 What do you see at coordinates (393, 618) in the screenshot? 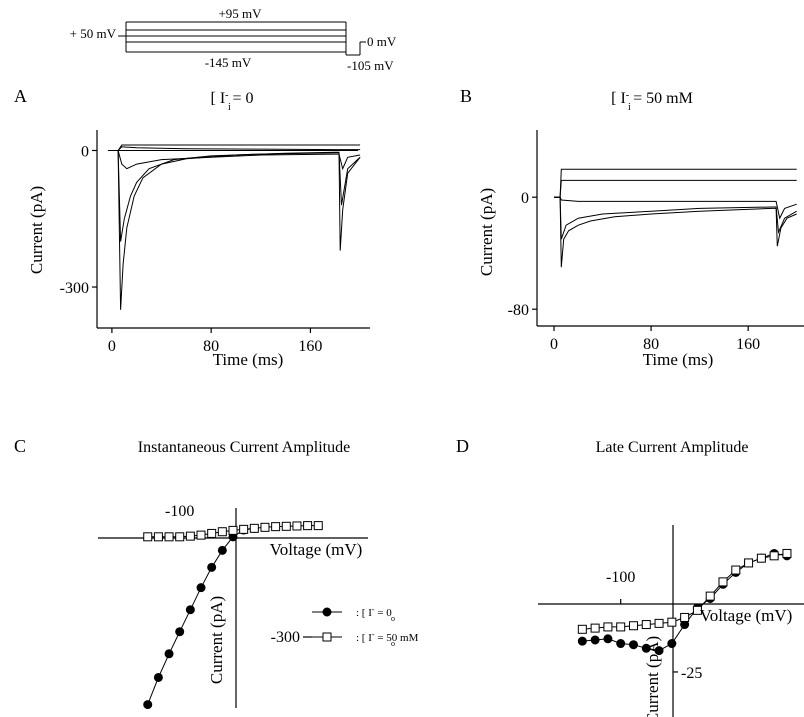
I see `legend-entry-1-subscript: o` at bounding box center [393, 618].